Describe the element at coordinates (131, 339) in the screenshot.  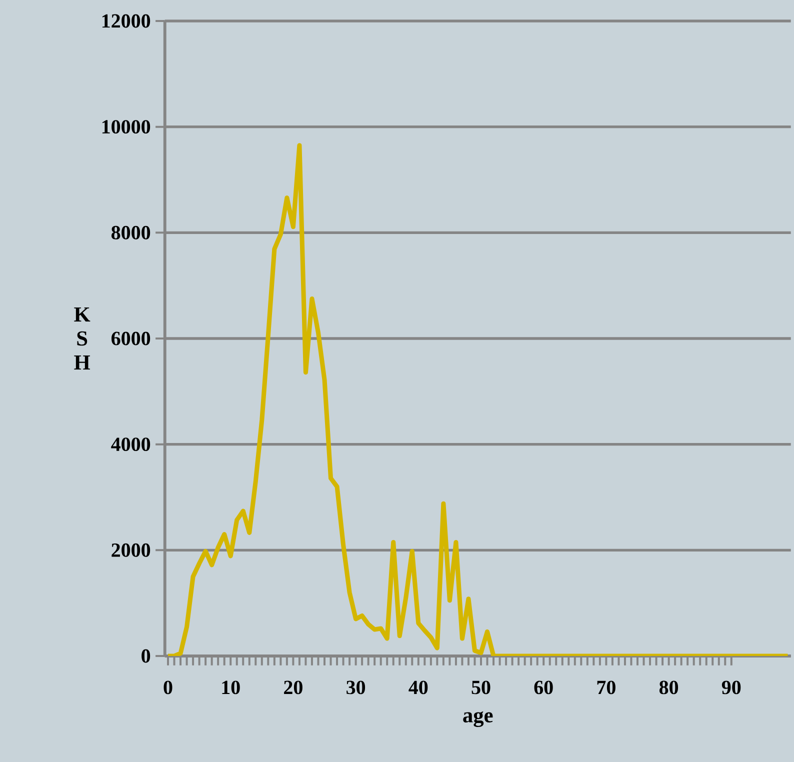
I see `y-tick-label: 6000` at that location.